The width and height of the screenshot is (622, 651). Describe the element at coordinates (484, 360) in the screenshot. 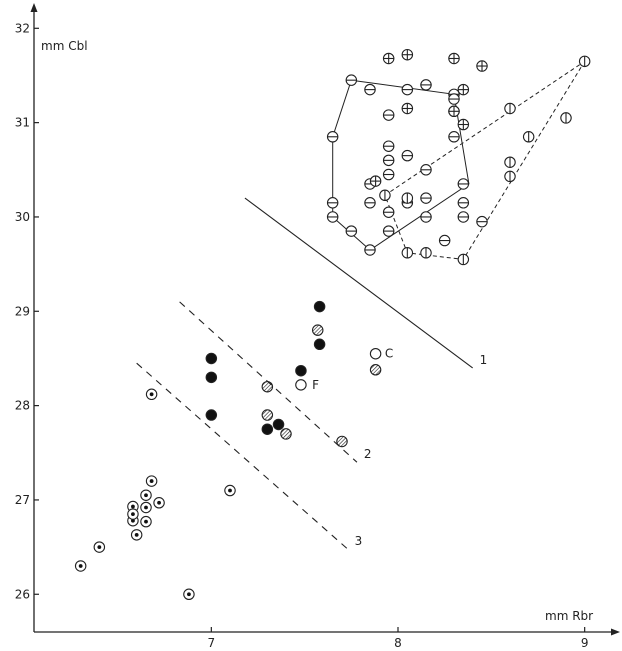

I see `separation-line-label-1: 1` at that location.